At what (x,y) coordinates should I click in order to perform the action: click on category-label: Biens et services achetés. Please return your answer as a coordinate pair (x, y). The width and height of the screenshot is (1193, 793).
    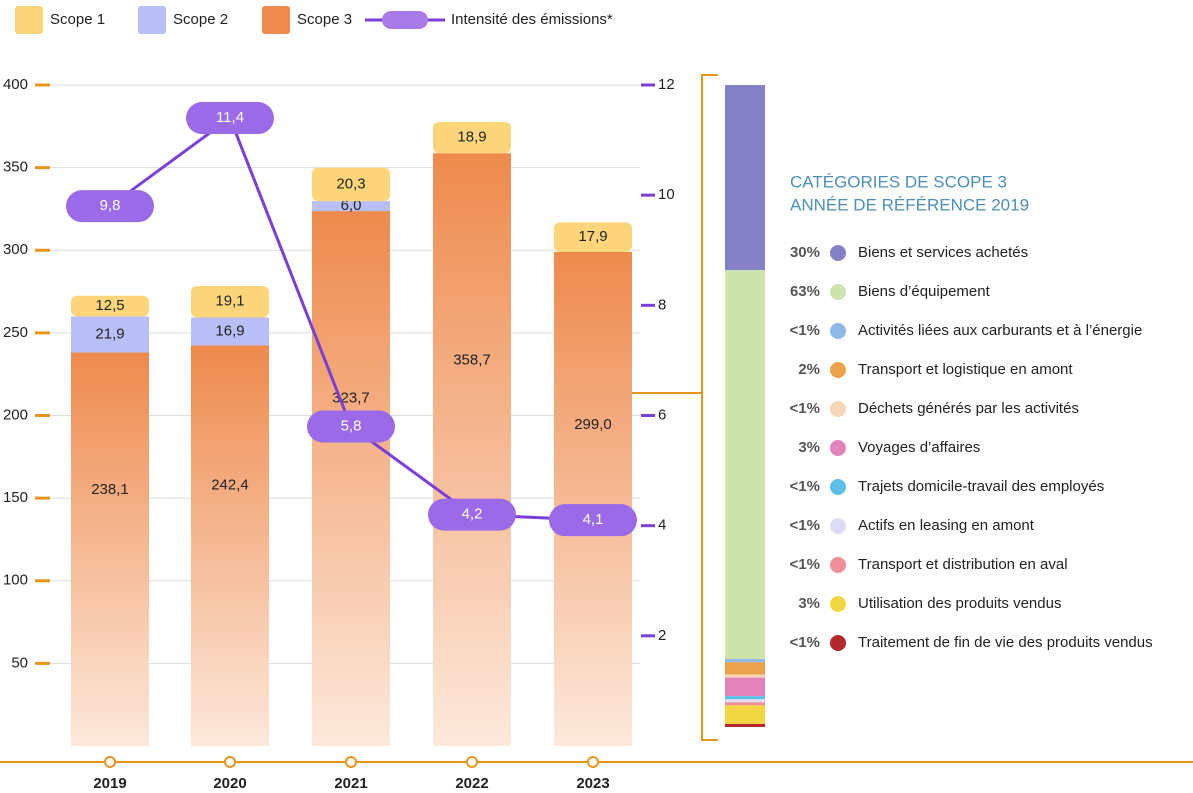
    Looking at the image, I should click on (943, 252).